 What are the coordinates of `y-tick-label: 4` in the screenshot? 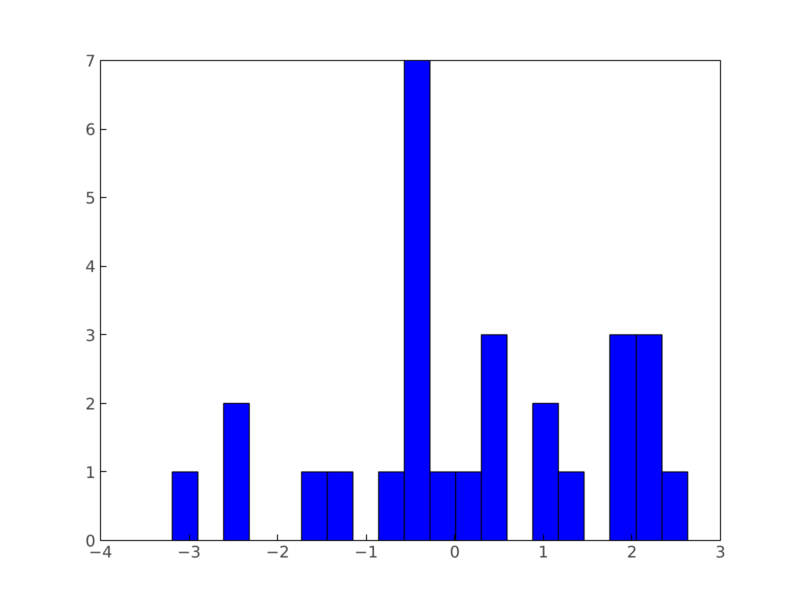 It's located at (90, 266).